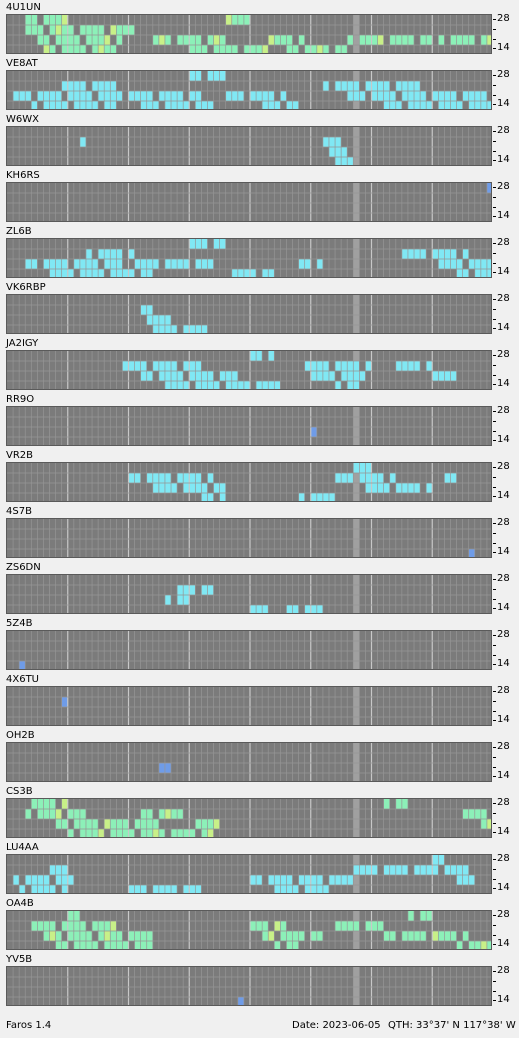 This screenshot has width=519, height=1038. Describe the element at coordinates (452, 1025) in the screenshot. I see `status-qth: QTH: 33°37' N 117°38' W` at that location.